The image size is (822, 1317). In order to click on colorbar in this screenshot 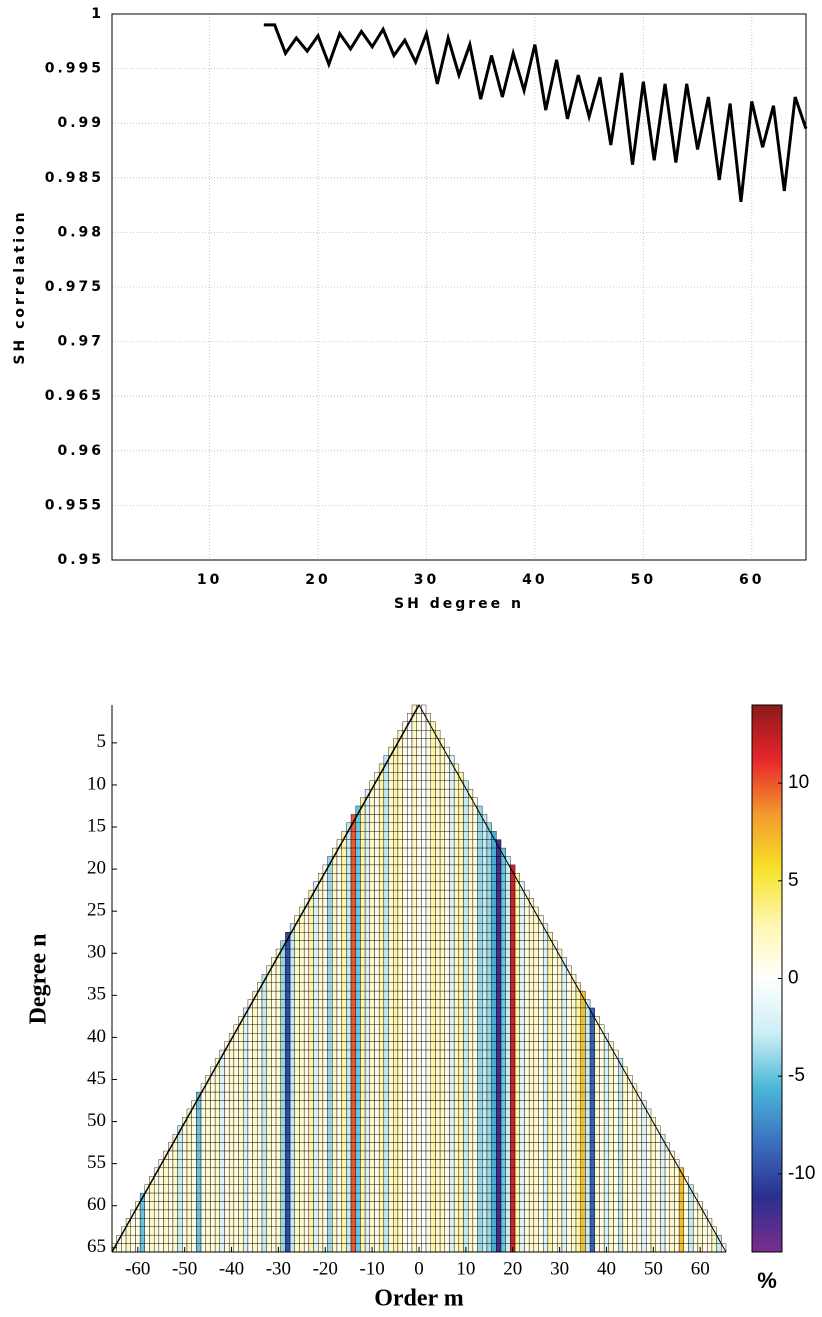, I will do `click(767, 978)`.